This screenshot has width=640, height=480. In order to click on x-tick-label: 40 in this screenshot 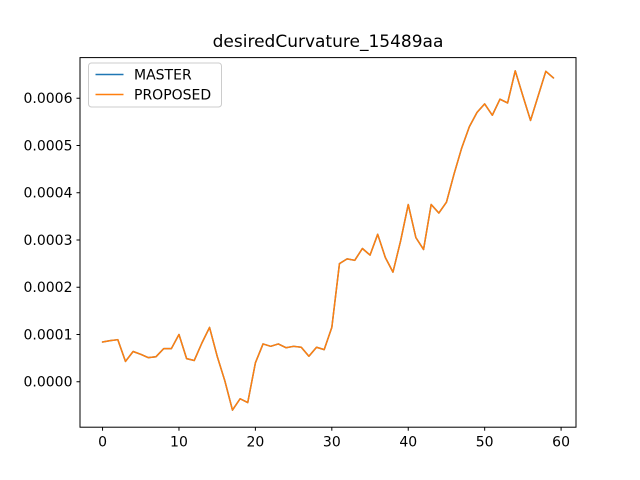, I will do `click(408, 443)`.